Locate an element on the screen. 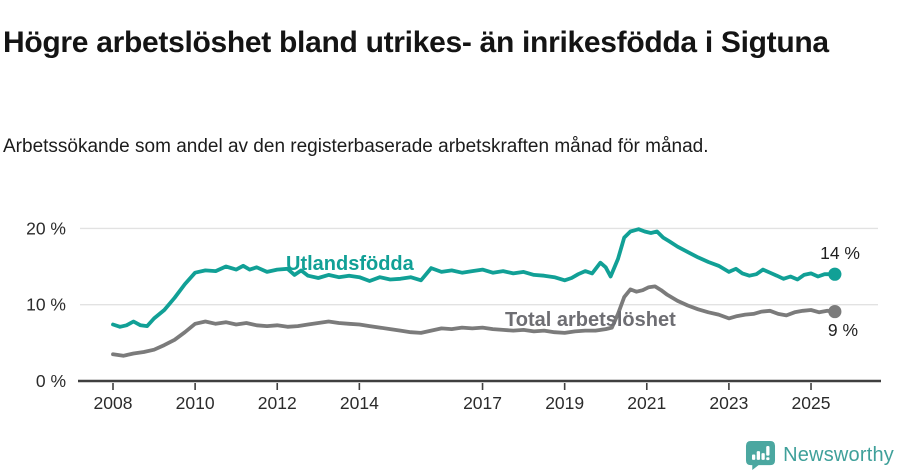  x-tick-label: 2008 is located at coordinates (113, 403).